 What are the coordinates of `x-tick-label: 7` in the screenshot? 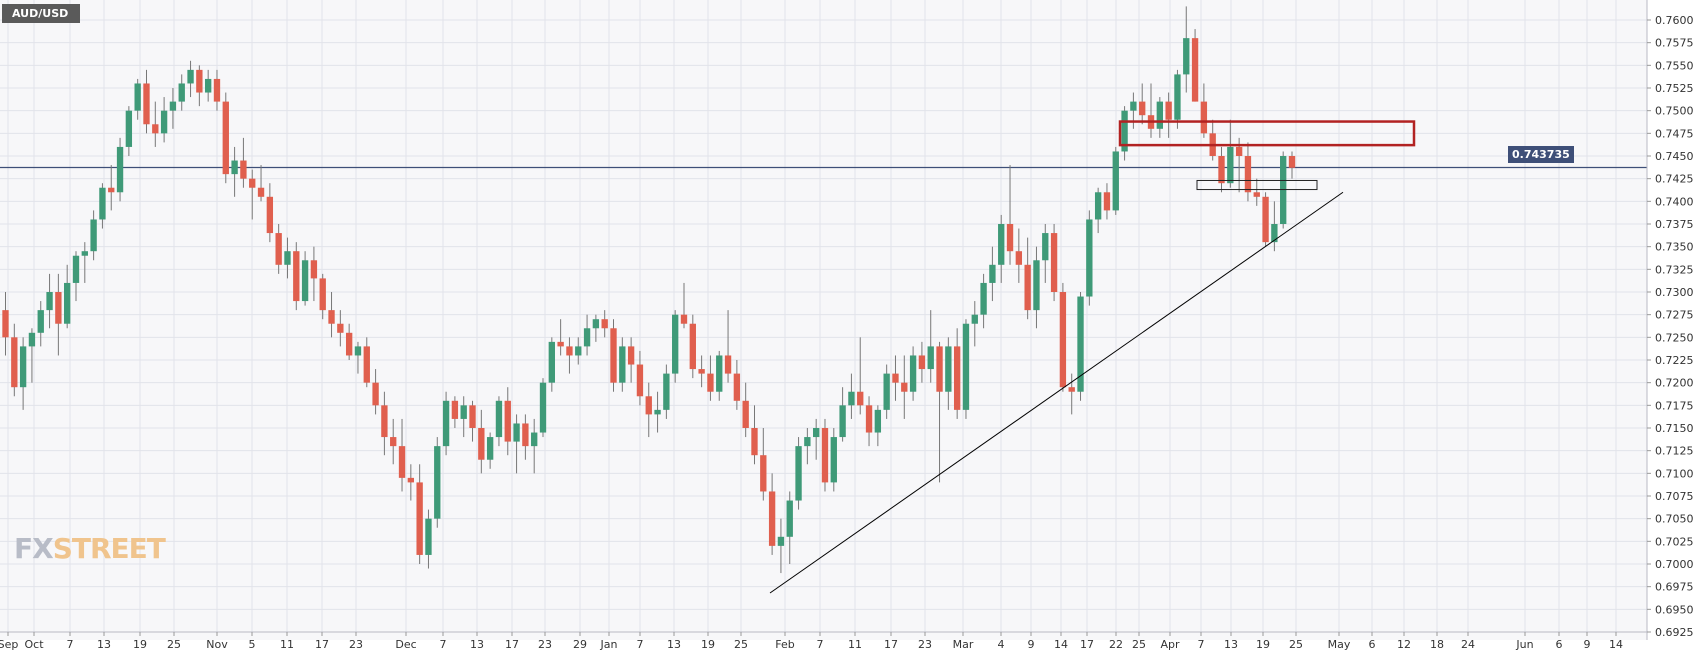 It's located at (1201, 644).